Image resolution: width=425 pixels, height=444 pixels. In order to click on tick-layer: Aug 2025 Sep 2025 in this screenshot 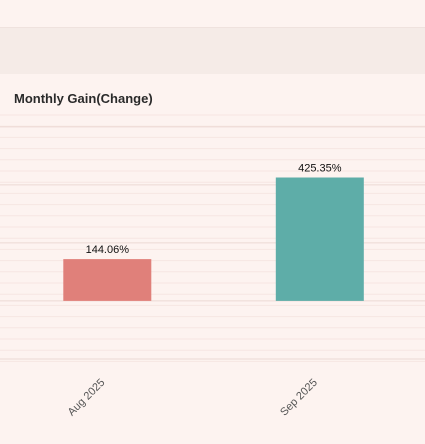, I will do `click(193, 398)`.